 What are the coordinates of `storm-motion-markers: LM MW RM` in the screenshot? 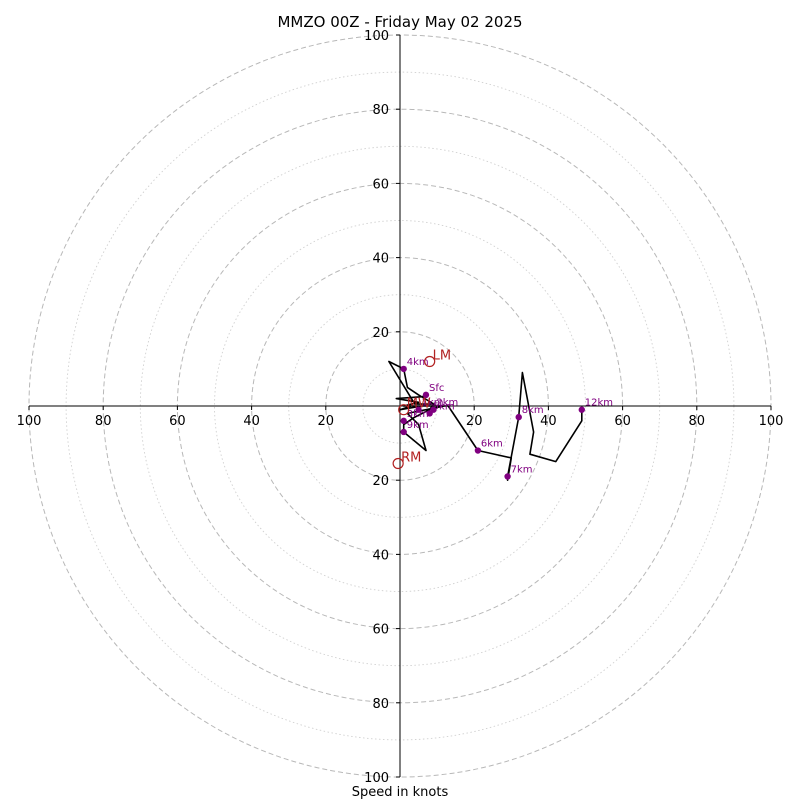 It's located at (421, 409).